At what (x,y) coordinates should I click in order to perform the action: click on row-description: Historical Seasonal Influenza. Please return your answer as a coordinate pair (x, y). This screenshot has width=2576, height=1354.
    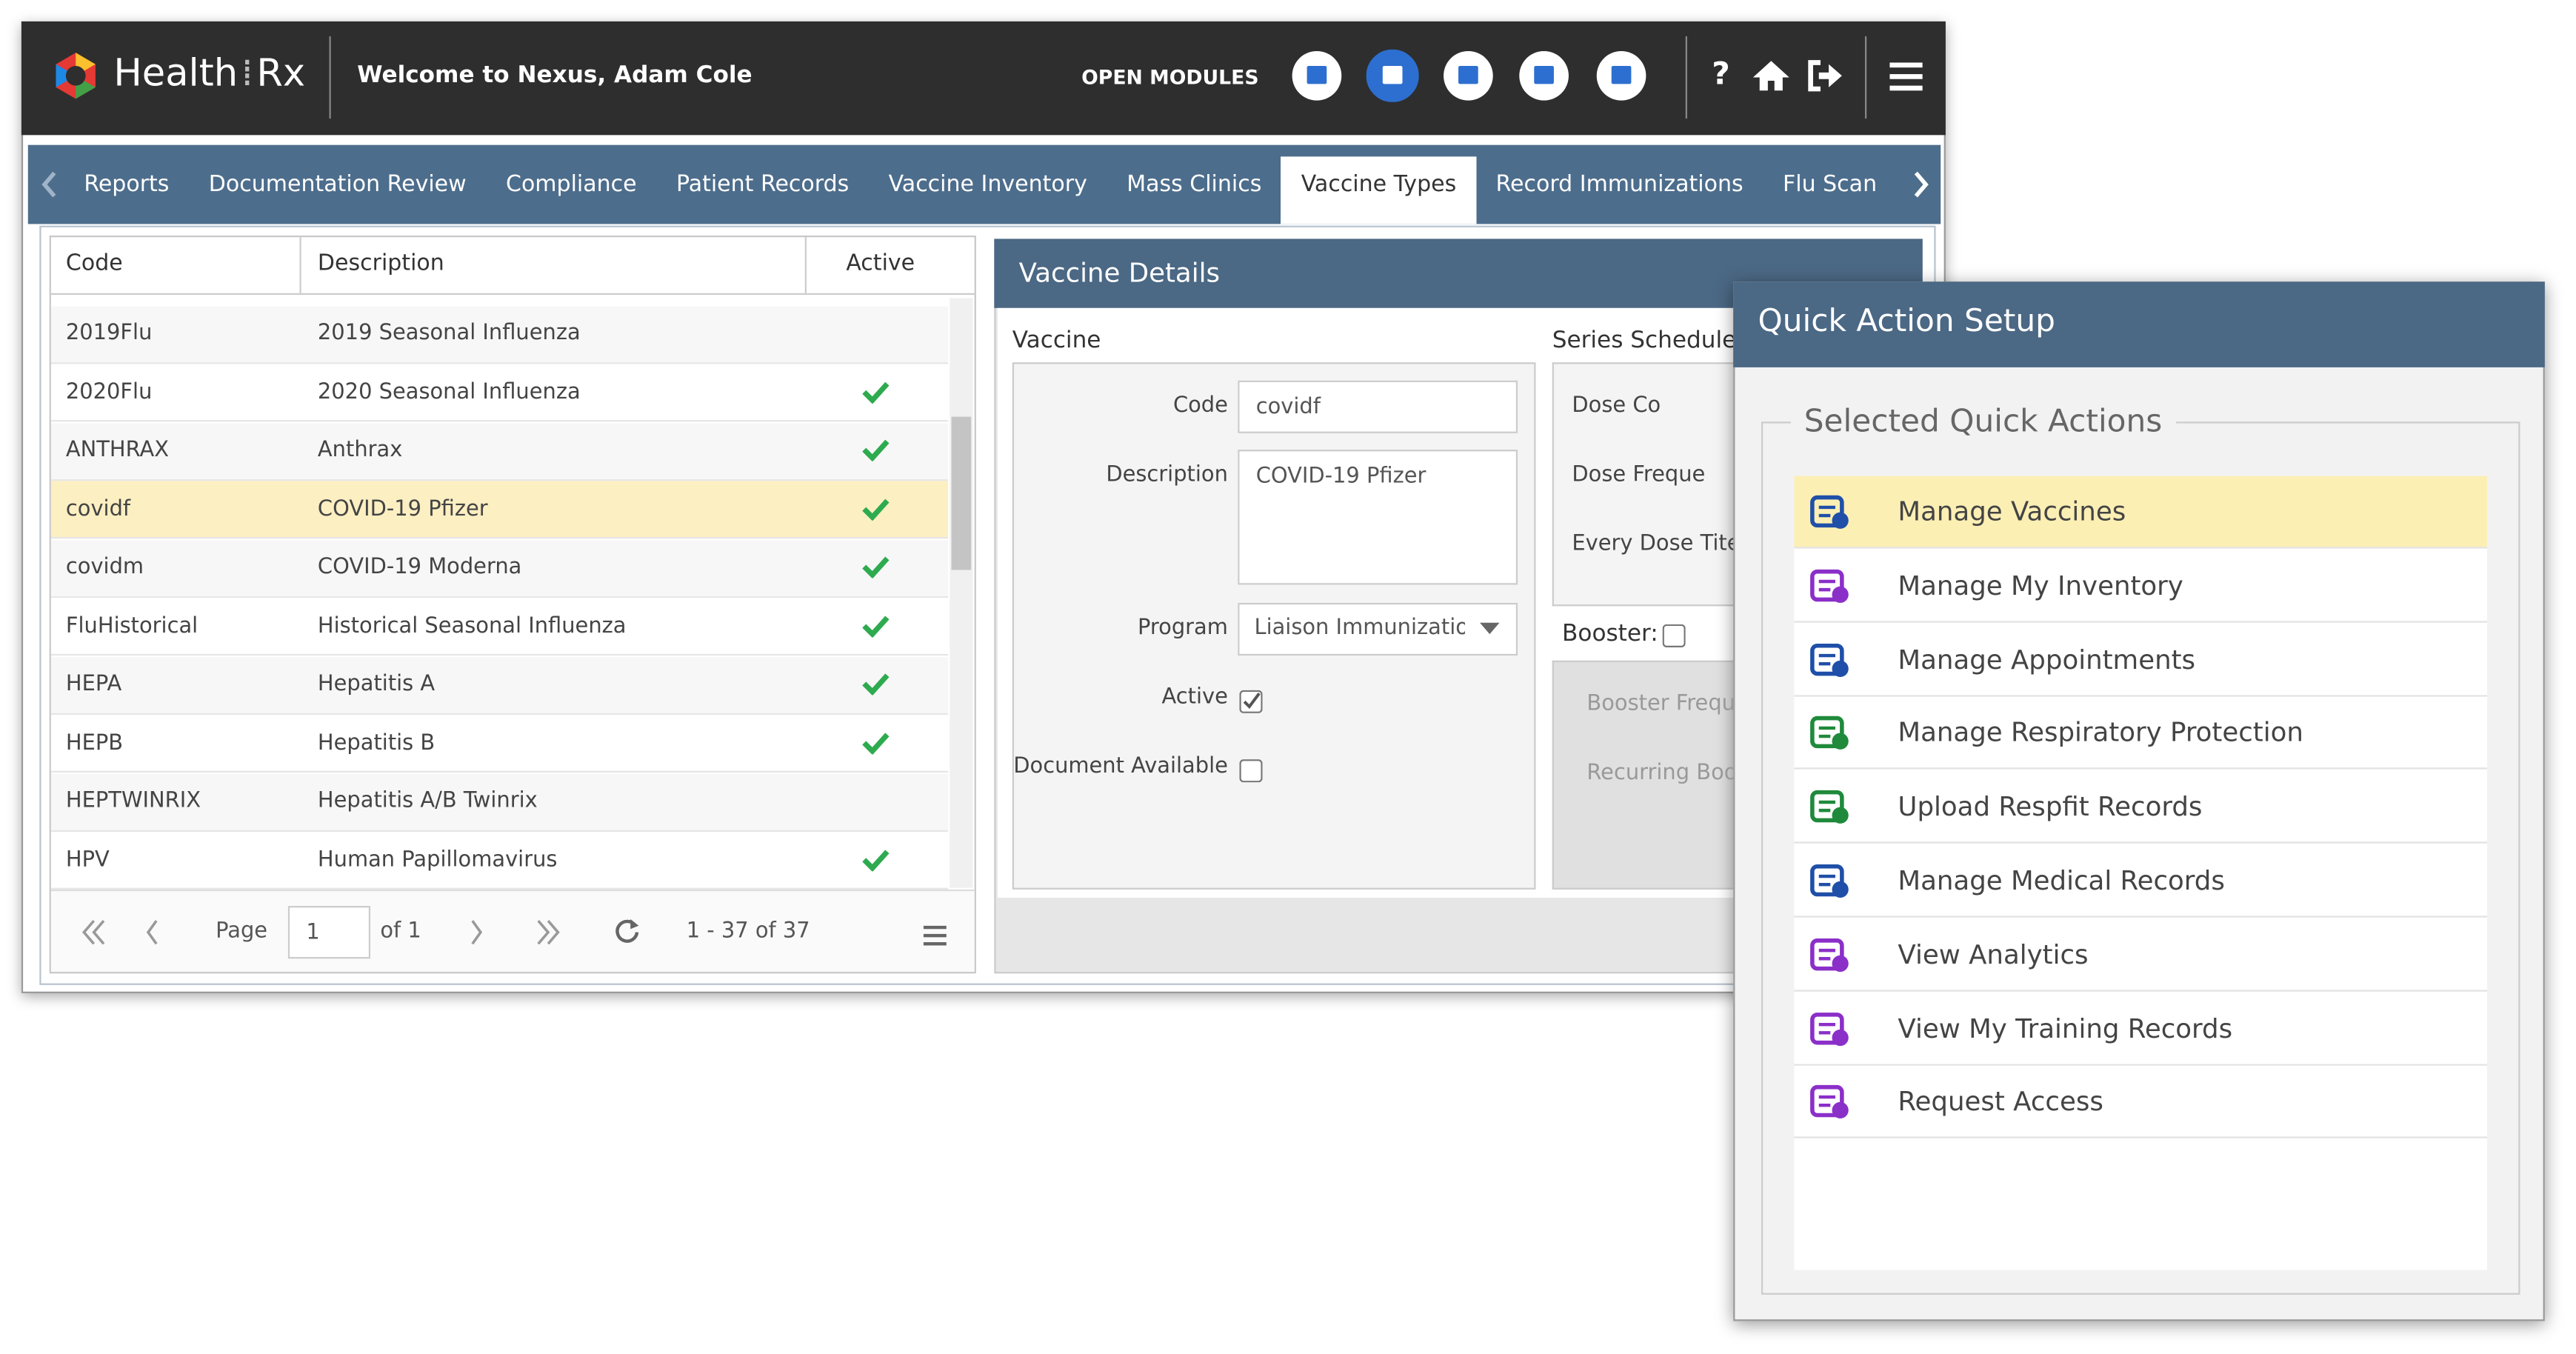
    Looking at the image, I should click on (472, 625).